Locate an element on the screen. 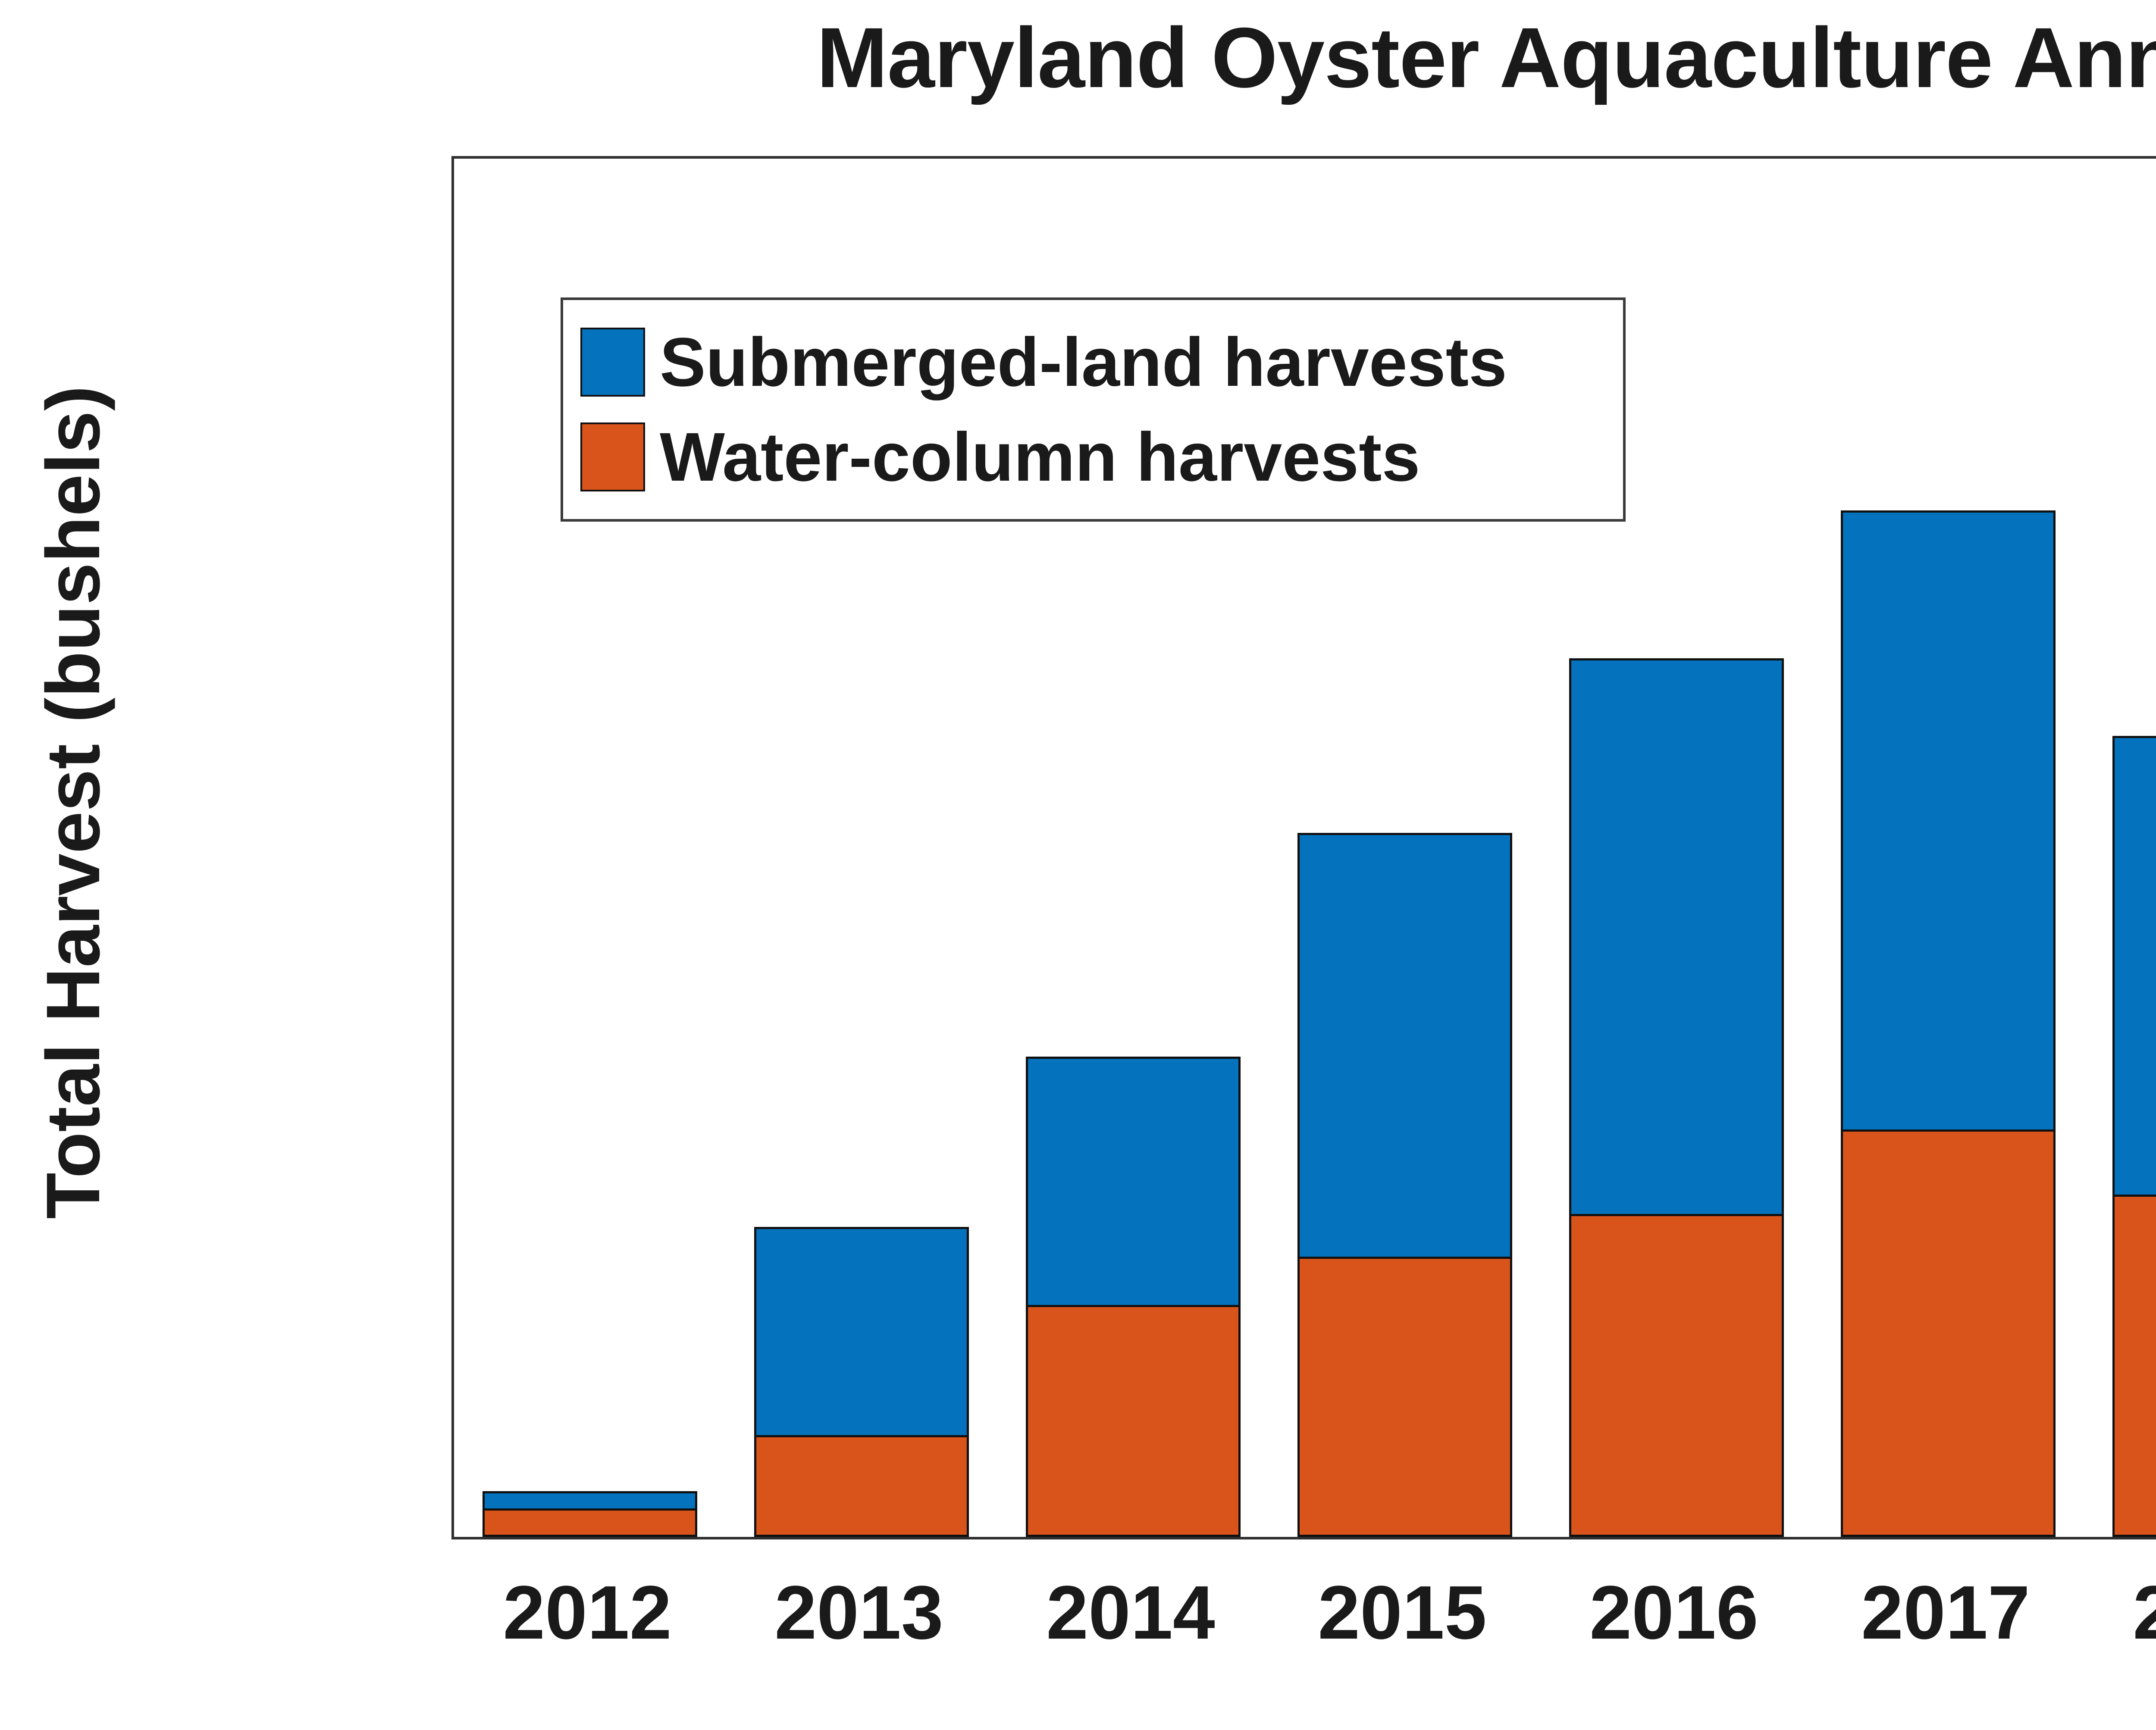  bar-group-2013 is located at coordinates (861, 1382).